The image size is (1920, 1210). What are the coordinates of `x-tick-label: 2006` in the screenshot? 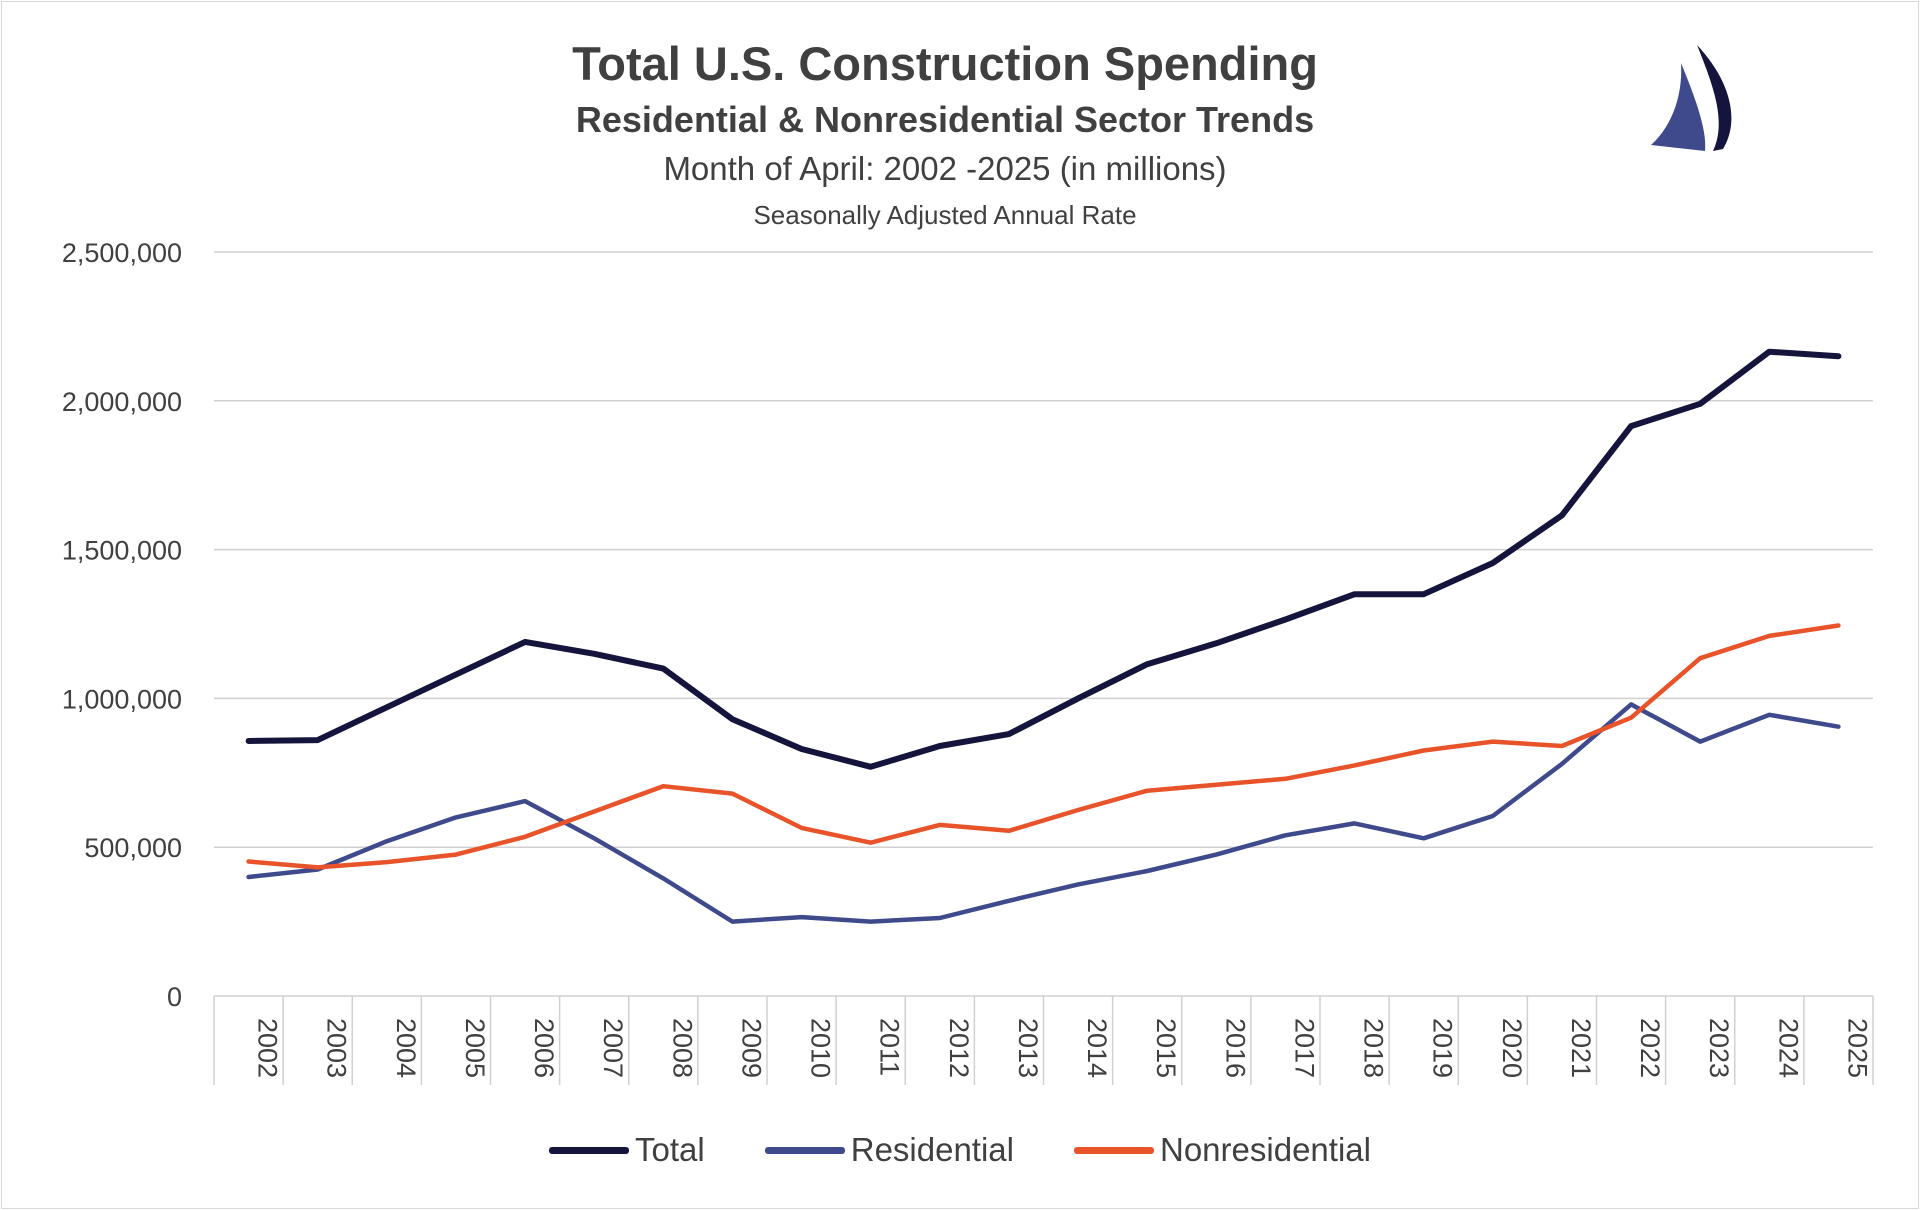 It's located at (544, 1048).